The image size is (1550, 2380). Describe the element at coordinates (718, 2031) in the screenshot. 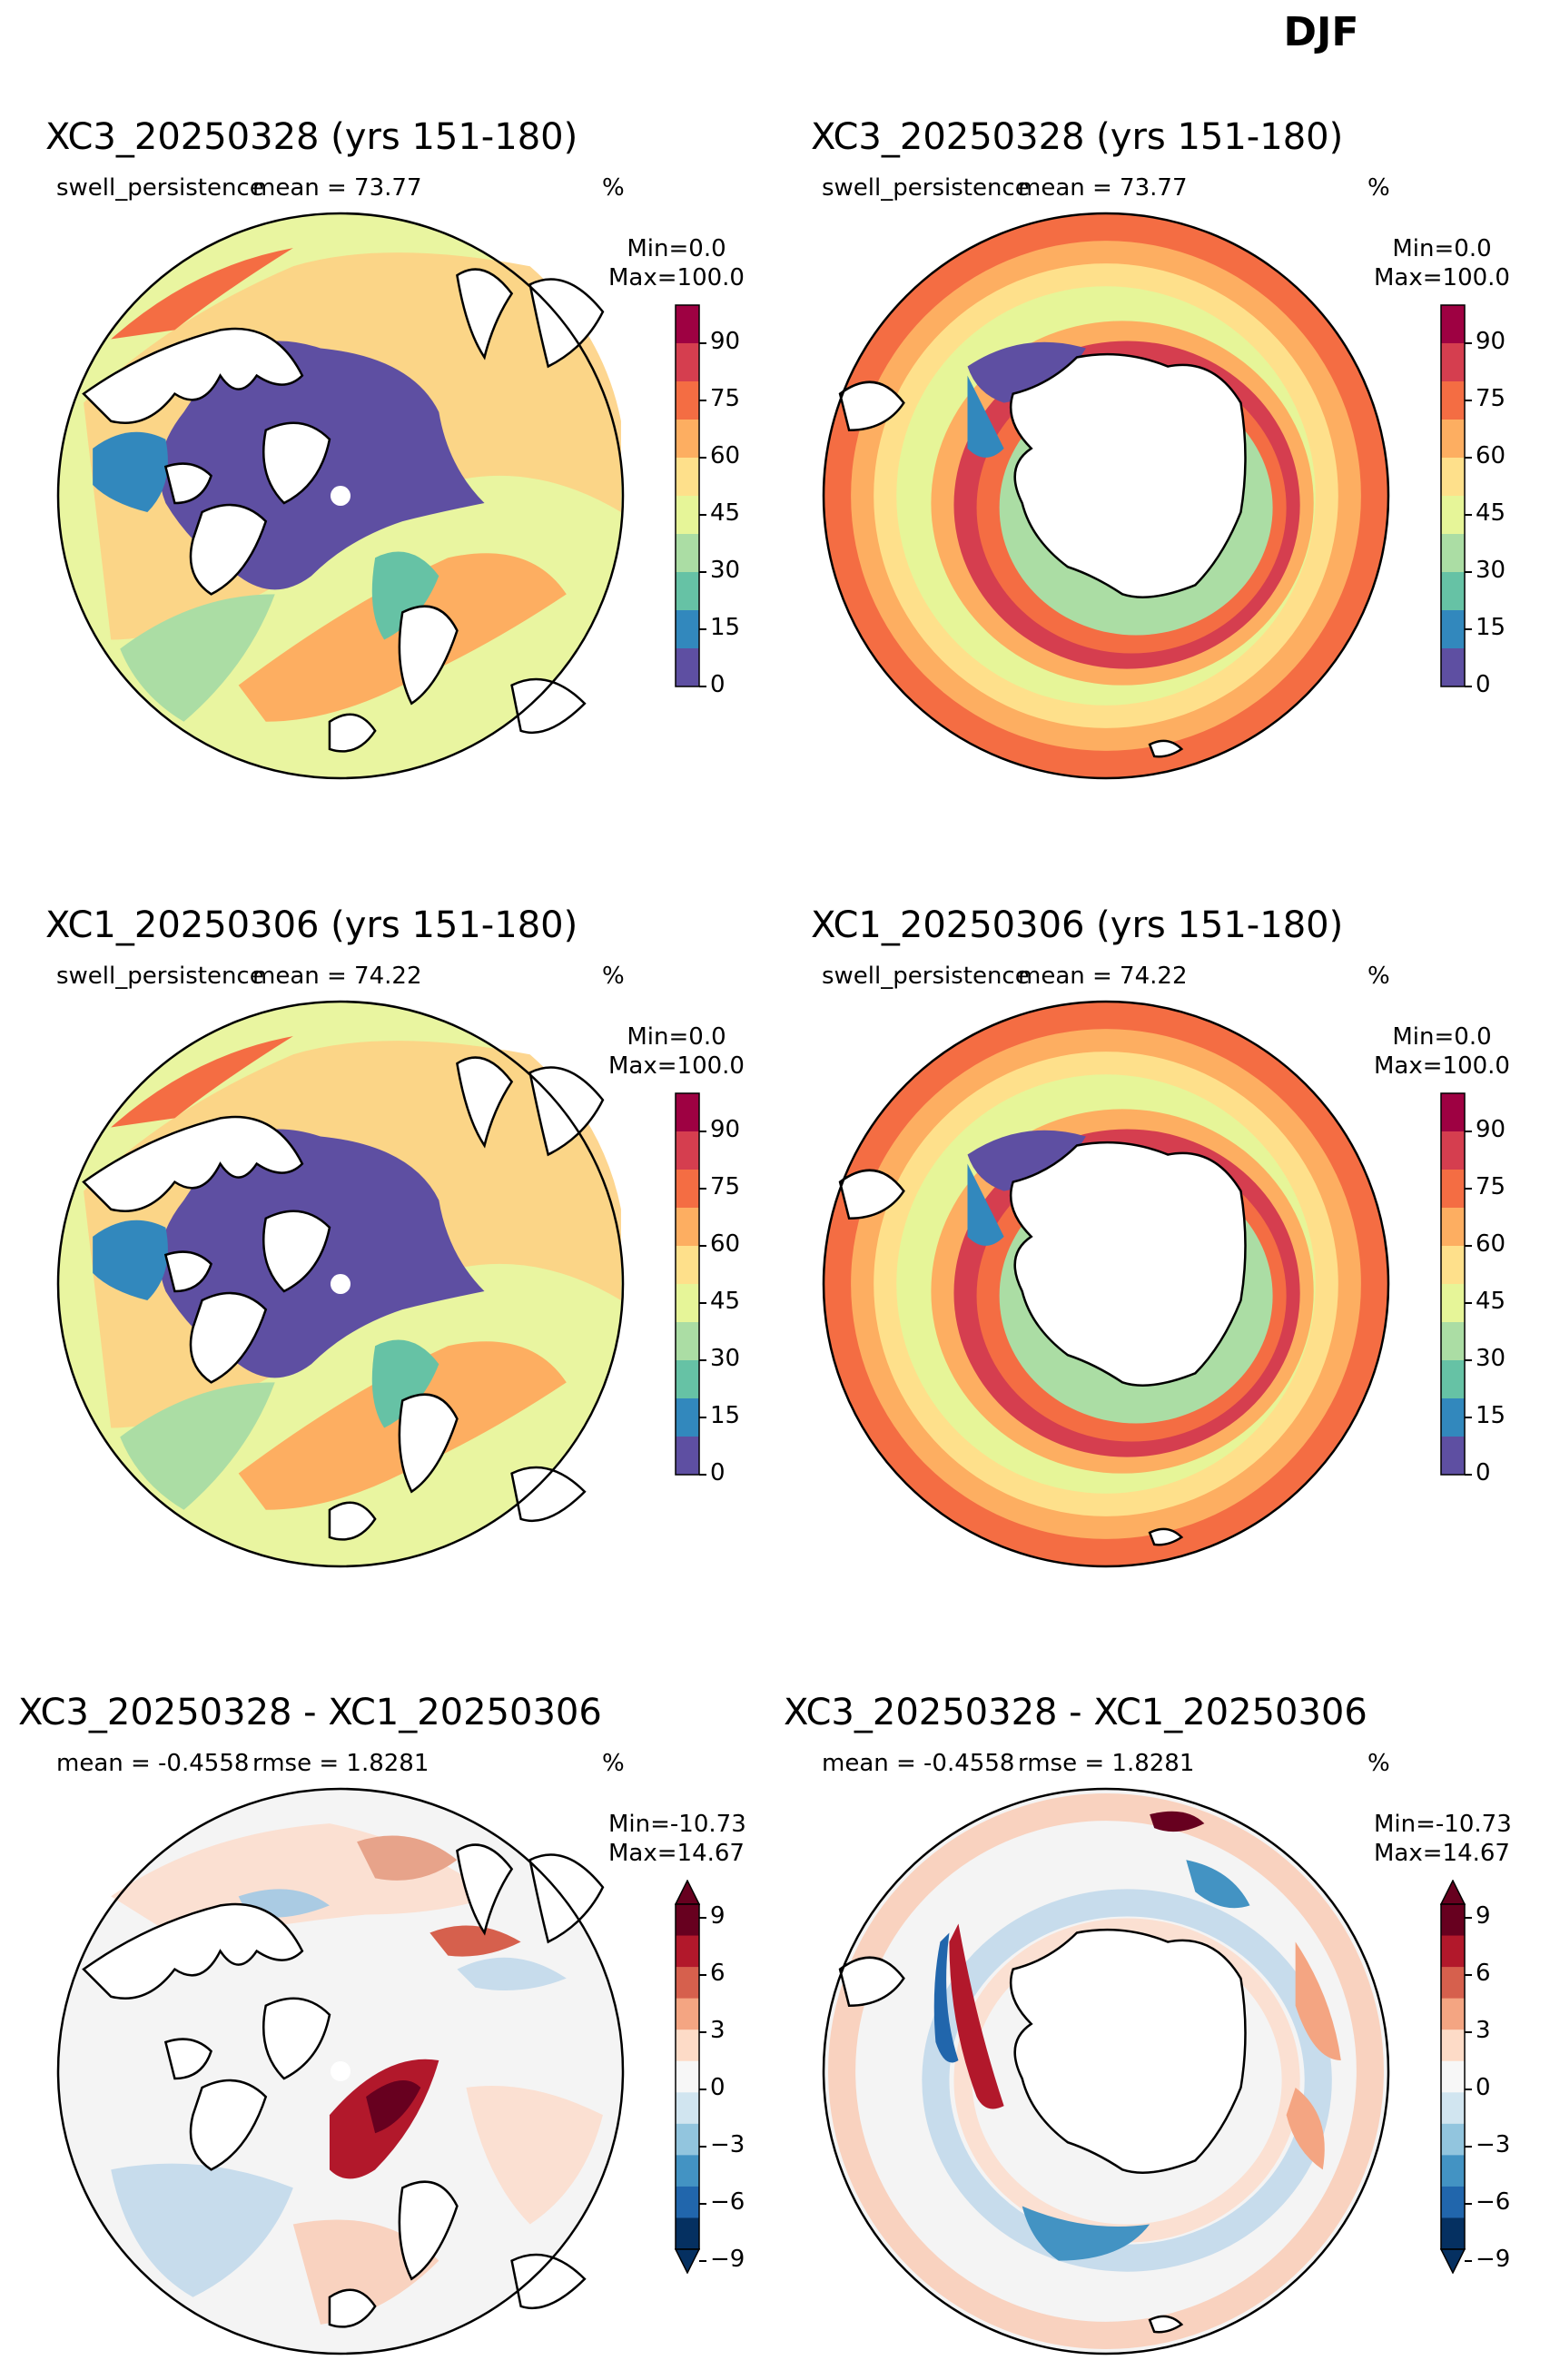

I see `colorbar-tick: 3` at that location.